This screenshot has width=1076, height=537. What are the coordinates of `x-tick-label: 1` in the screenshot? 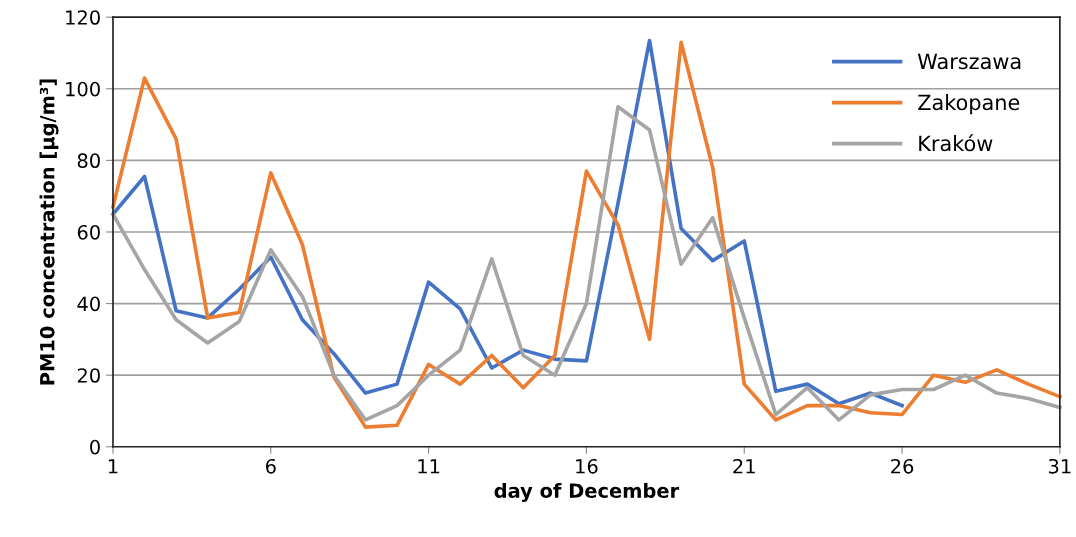 It's located at (113, 466).